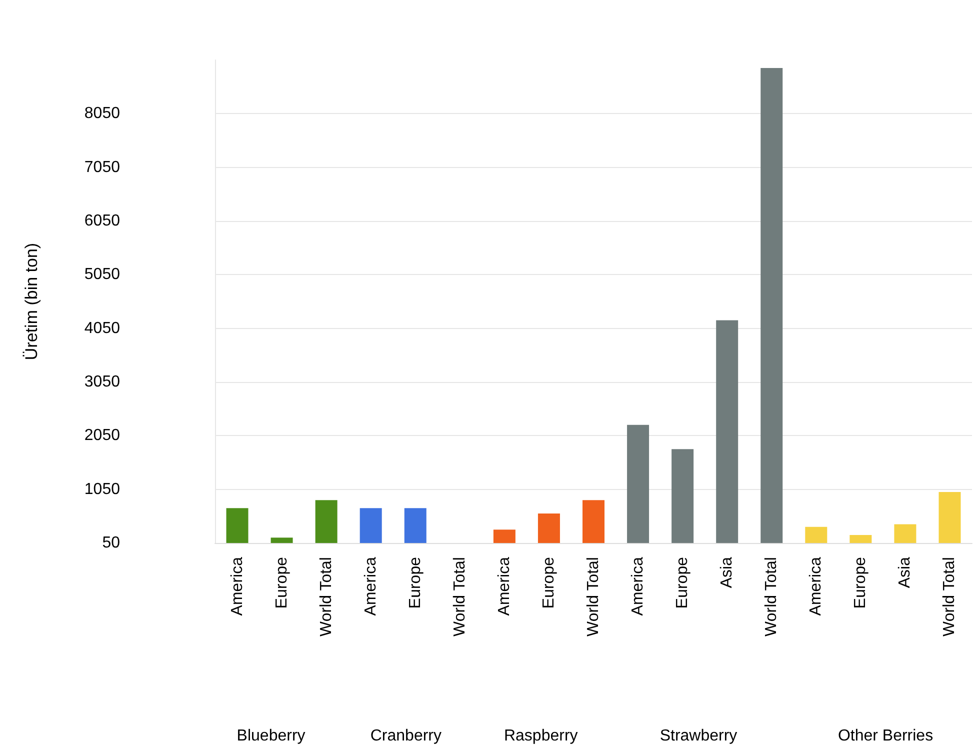 Image resolution: width=980 pixels, height=752 pixels. What do you see at coordinates (102, 328) in the screenshot?
I see `y-tick-label: 4050` at bounding box center [102, 328].